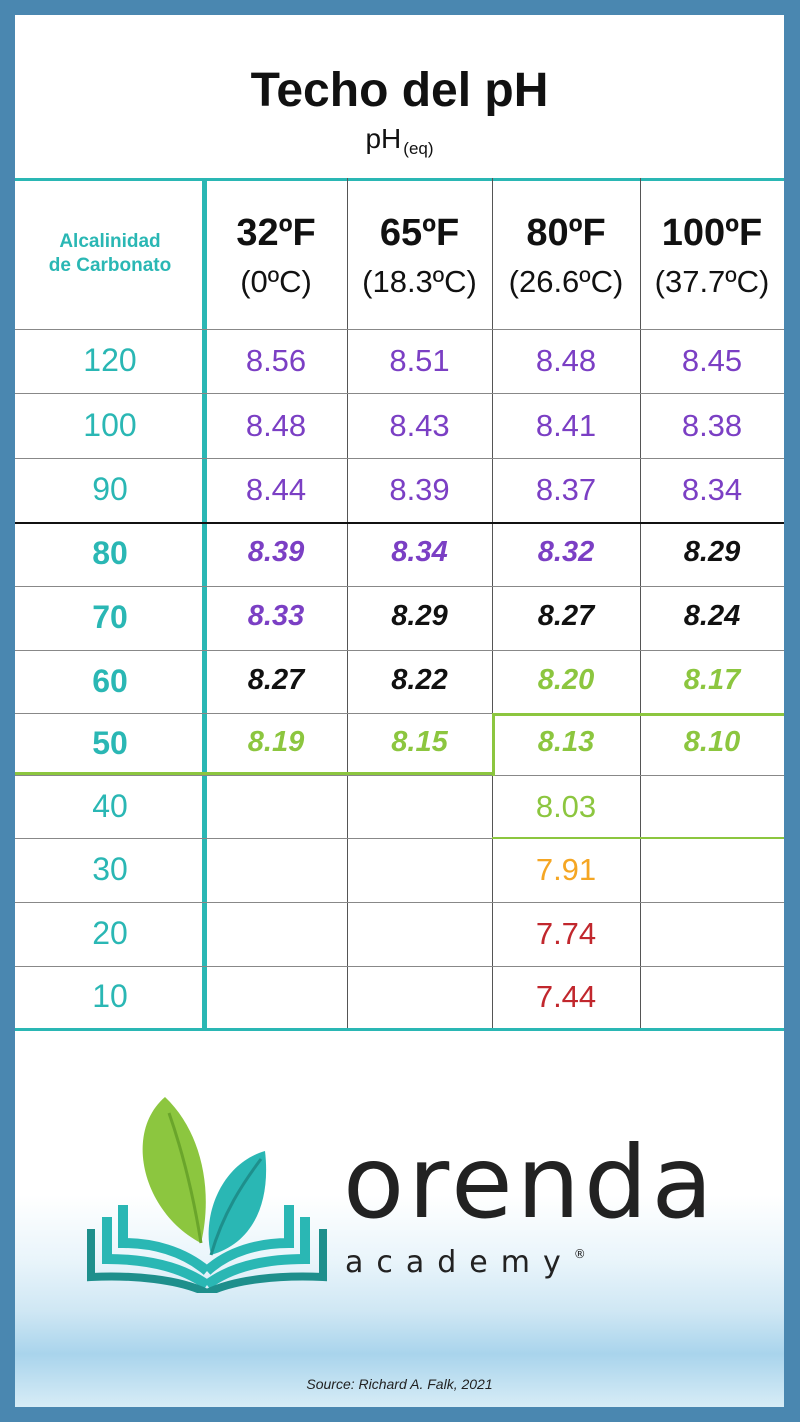  What do you see at coordinates (276, 281) in the screenshot?
I see `temperature-celsius: (0ºC)` at bounding box center [276, 281].